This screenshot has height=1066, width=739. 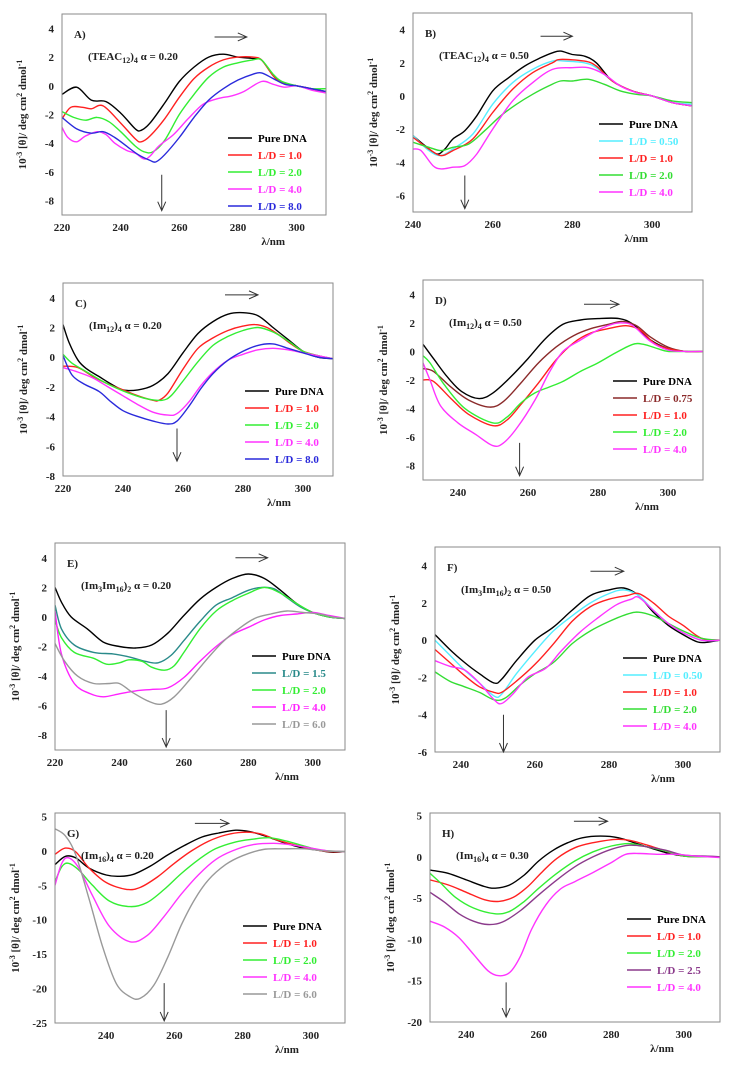 I want to click on panel-title: (Im3Im16)2 α = 0.50, so click(x=506, y=591).